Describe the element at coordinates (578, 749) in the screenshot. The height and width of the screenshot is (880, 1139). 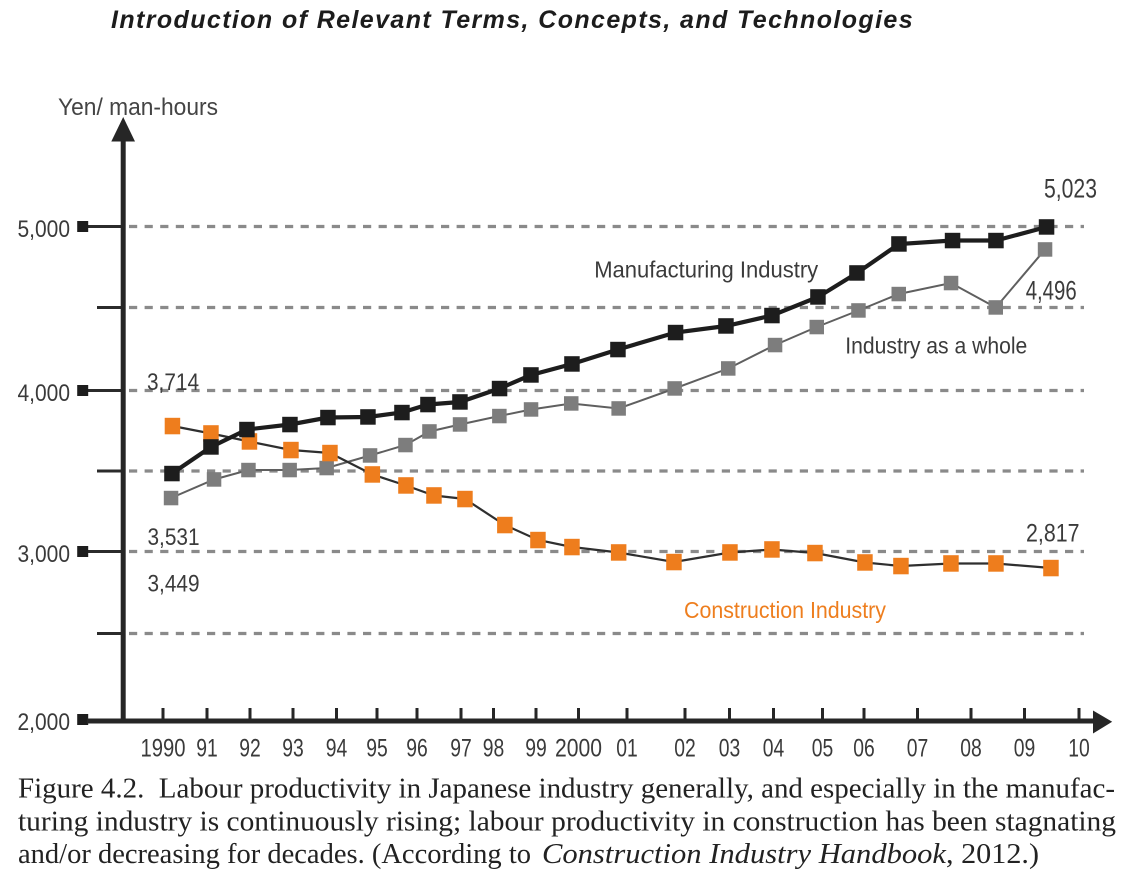
I see `svg-text: 2000` at that location.